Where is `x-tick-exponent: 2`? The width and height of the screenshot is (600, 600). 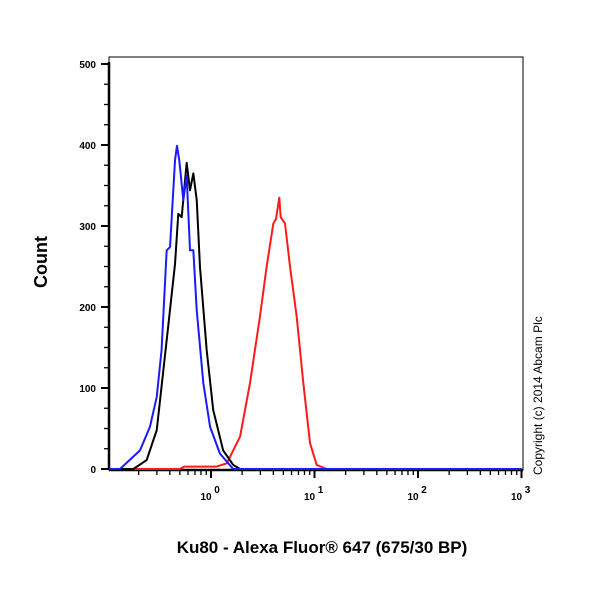 x-tick-exponent: 2 is located at coordinates (424, 490).